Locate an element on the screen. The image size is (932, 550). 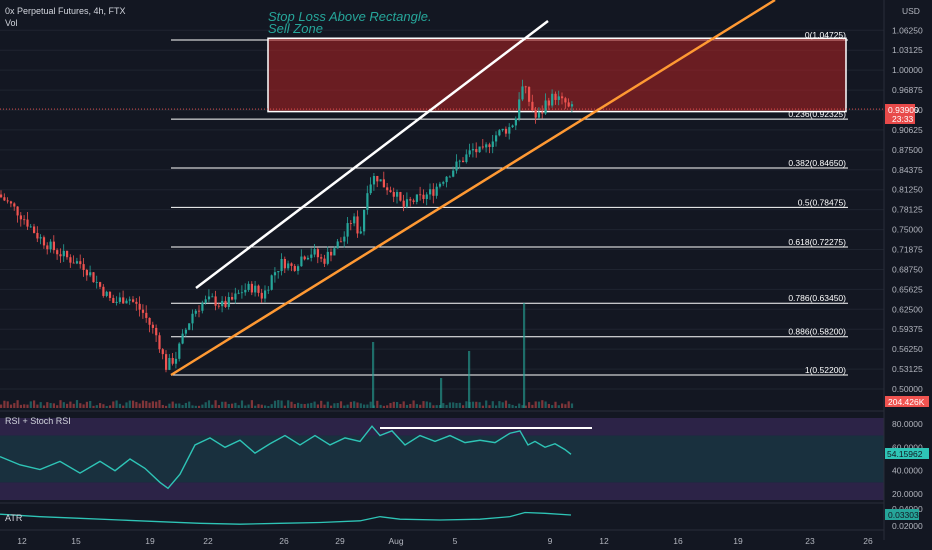
annotation-line-1: Stop Loss Above Rectangle. is located at coordinates (350, 16).